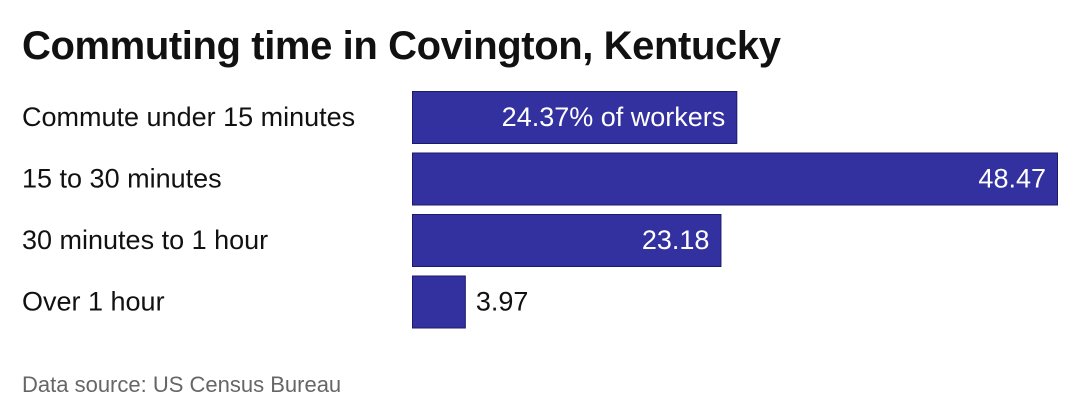 This screenshot has height=420, width=1080. Describe the element at coordinates (502, 302) in the screenshot. I see `value-label: 3.97` at that location.